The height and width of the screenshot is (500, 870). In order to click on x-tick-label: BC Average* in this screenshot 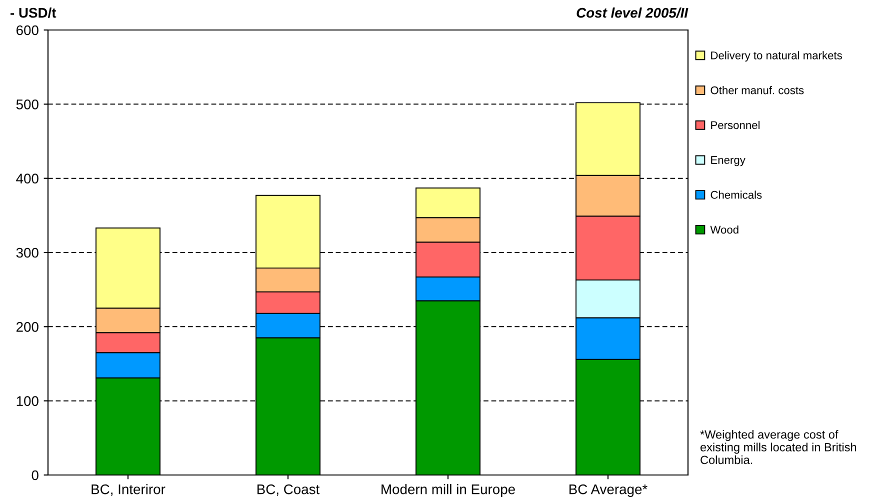, I will do `click(609, 490)`.